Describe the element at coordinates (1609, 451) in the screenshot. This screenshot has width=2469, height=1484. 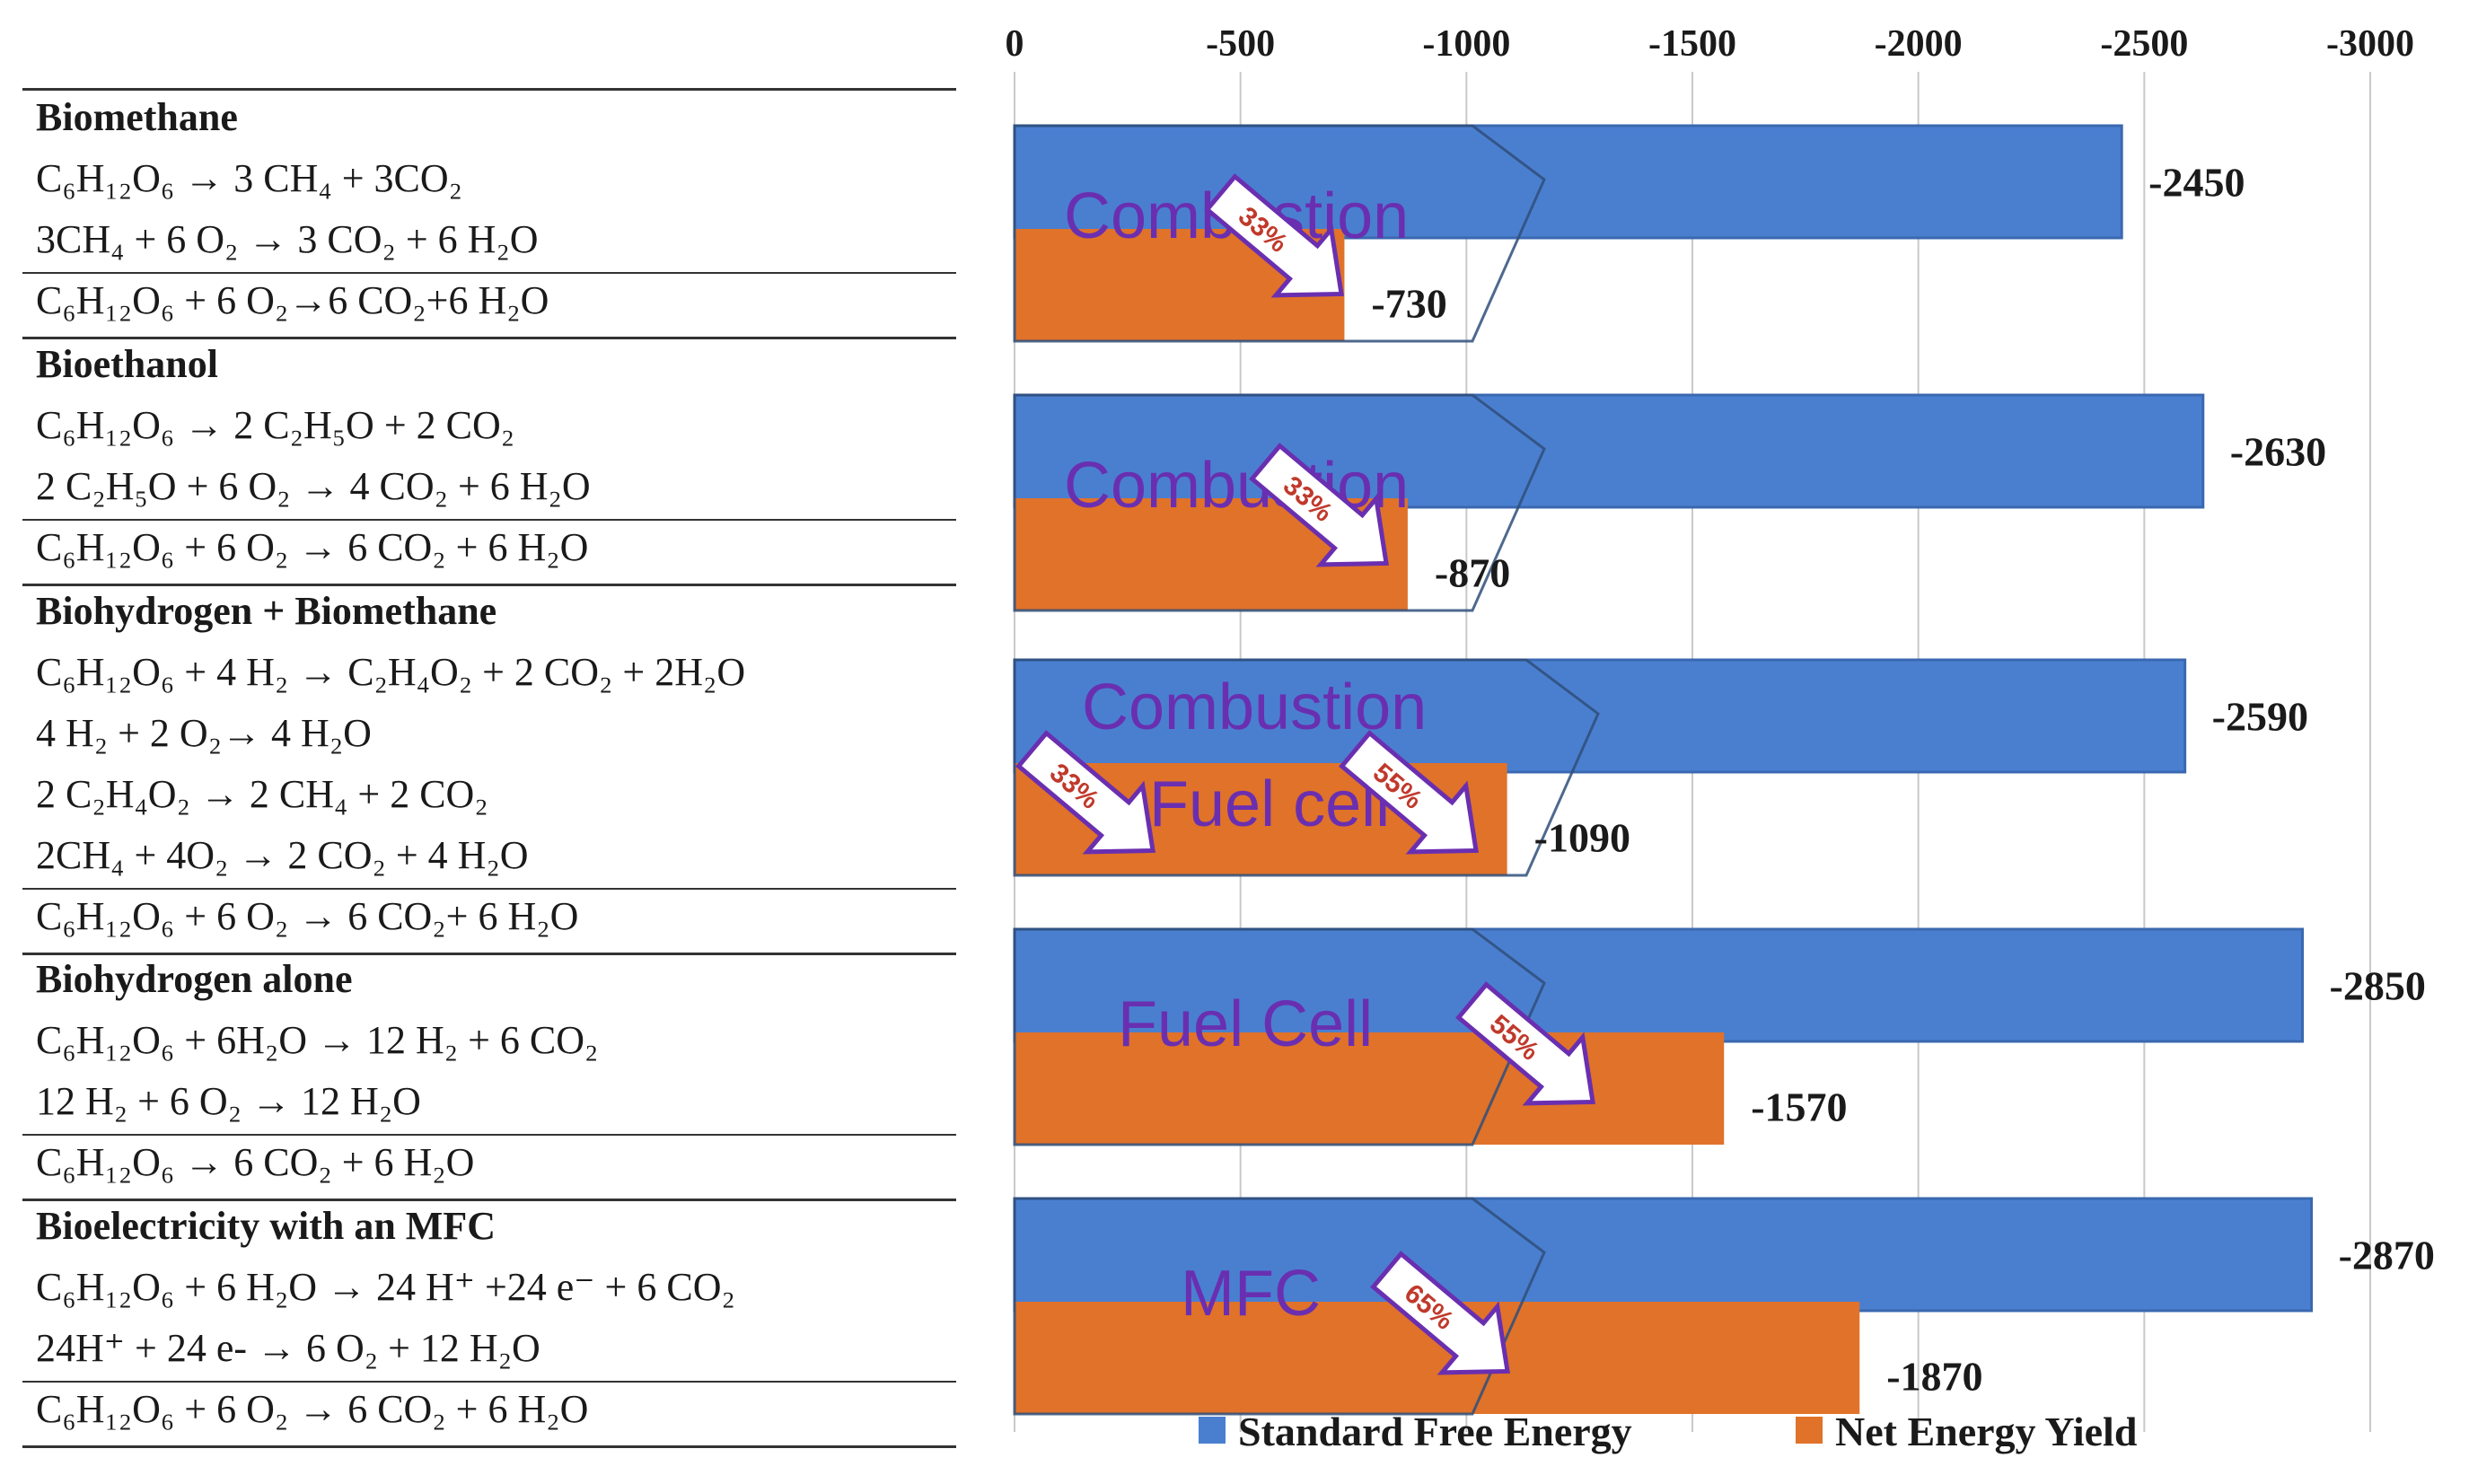
I see `bar-standard-free-energy-bioethanol` at that location.